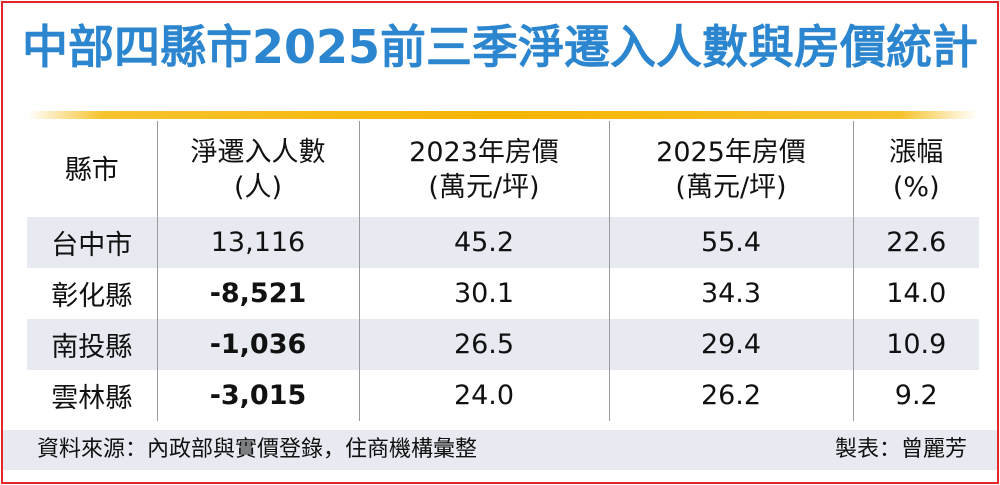  What do you see at coordinates (92, 293) in the screenshot?
I see `cell-city: 彰化縣` at bounding box center [92, 293].